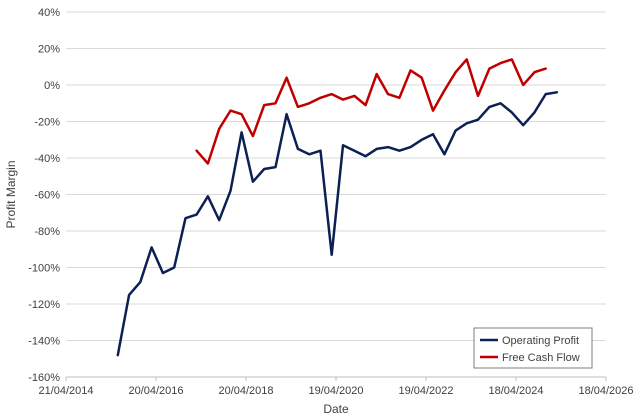 This screenshot has height=418, width=640. What do you see at coordinates (425, 391) in the screenshot?
I see `x-tick-label: 19/04/2022` at bounding box center [425, 391].